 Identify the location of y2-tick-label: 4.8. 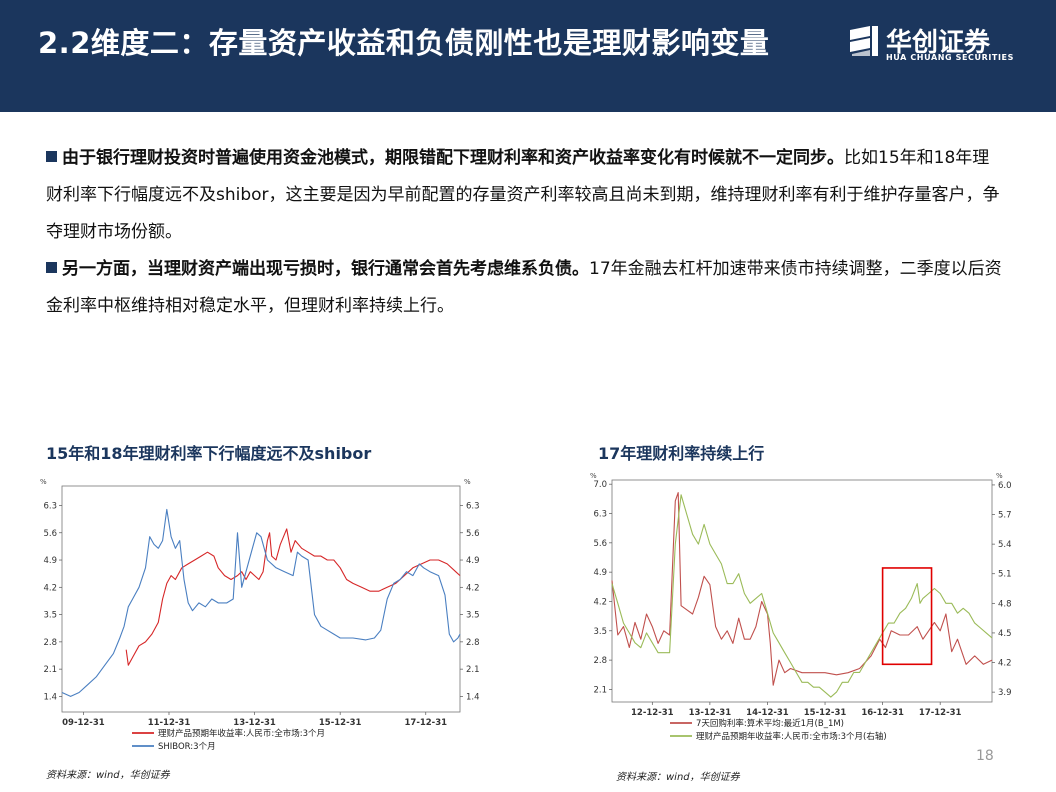
(1005, 604).